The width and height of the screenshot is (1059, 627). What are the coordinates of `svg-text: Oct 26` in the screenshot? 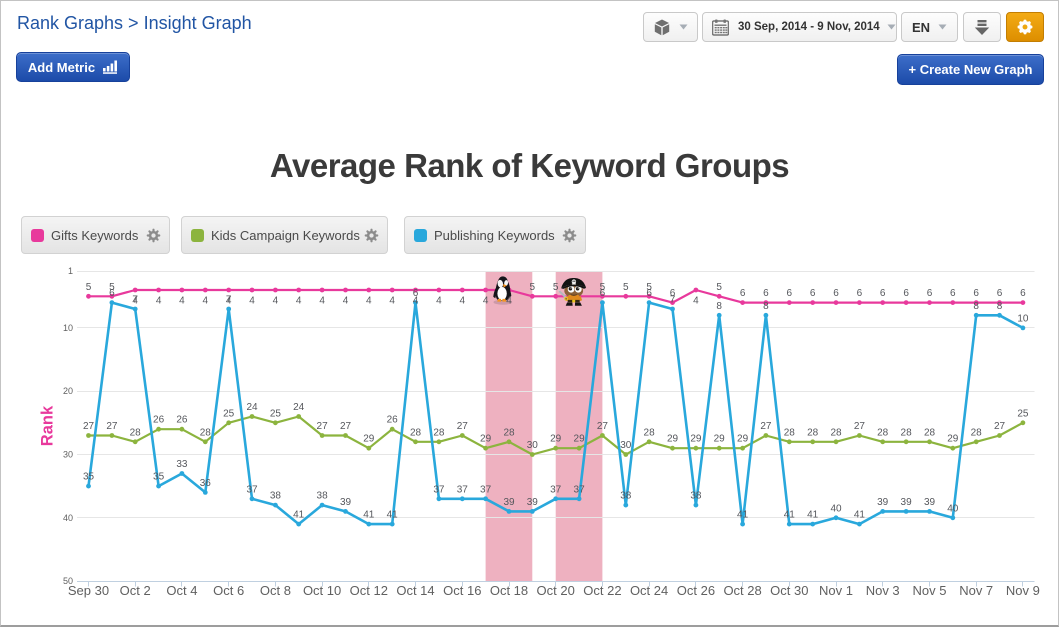 It's located at (696, 590).